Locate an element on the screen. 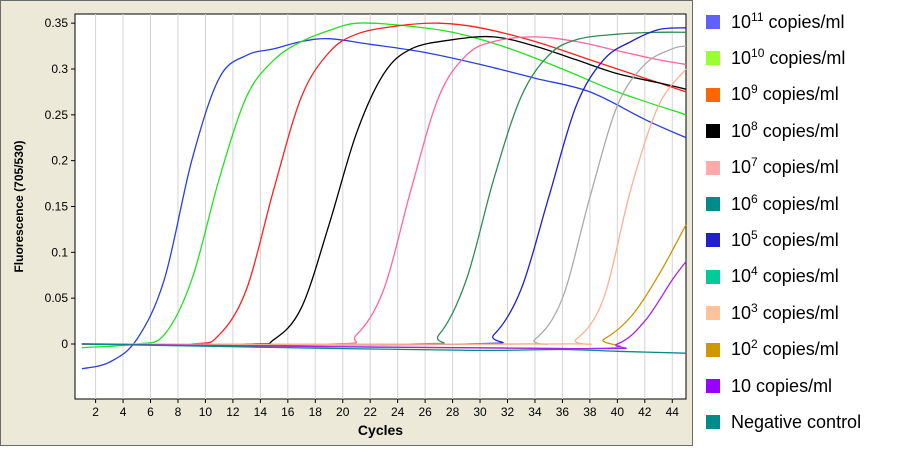 This screenshot has height=450, width=919. legend-label: 109 copies/ml is located at coordinates (785, 93).